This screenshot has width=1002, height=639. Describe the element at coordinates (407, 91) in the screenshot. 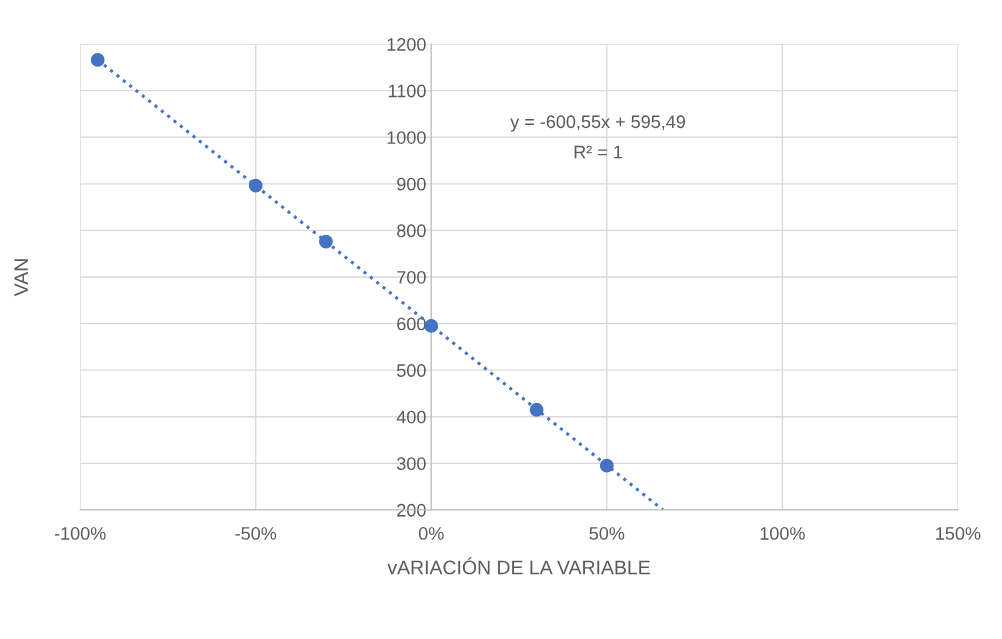

I see `y-tick-label: 1100` at that location.